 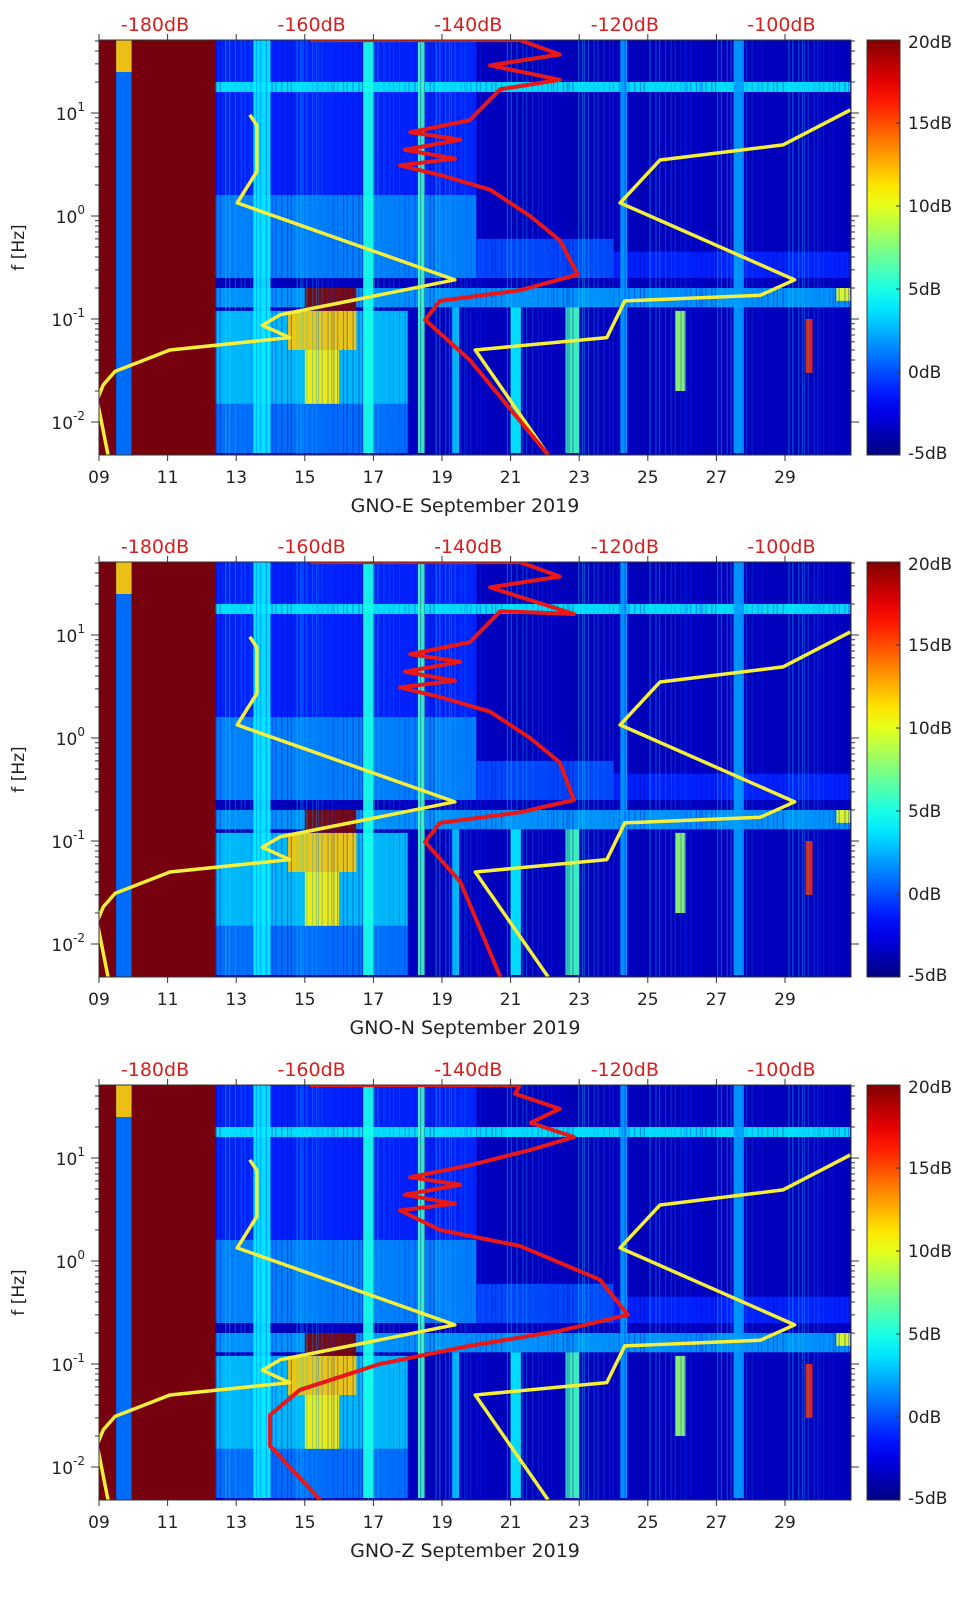 What do you see at coordinates (374, 1523) in the screenshot?
I see `x-tick-label: 17` at bounding box center [374, 1523].